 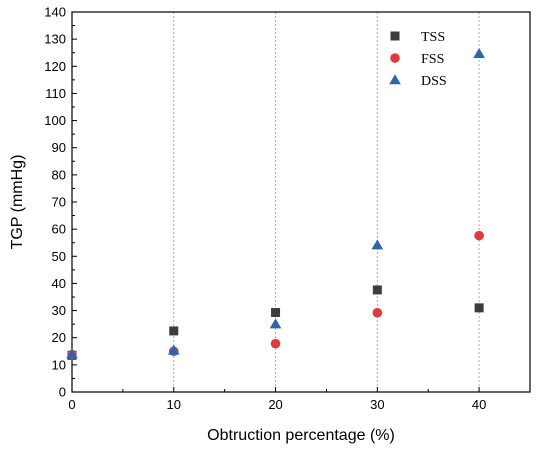 I want to click on y-tick-label: 60, so click(x=59, y=229).